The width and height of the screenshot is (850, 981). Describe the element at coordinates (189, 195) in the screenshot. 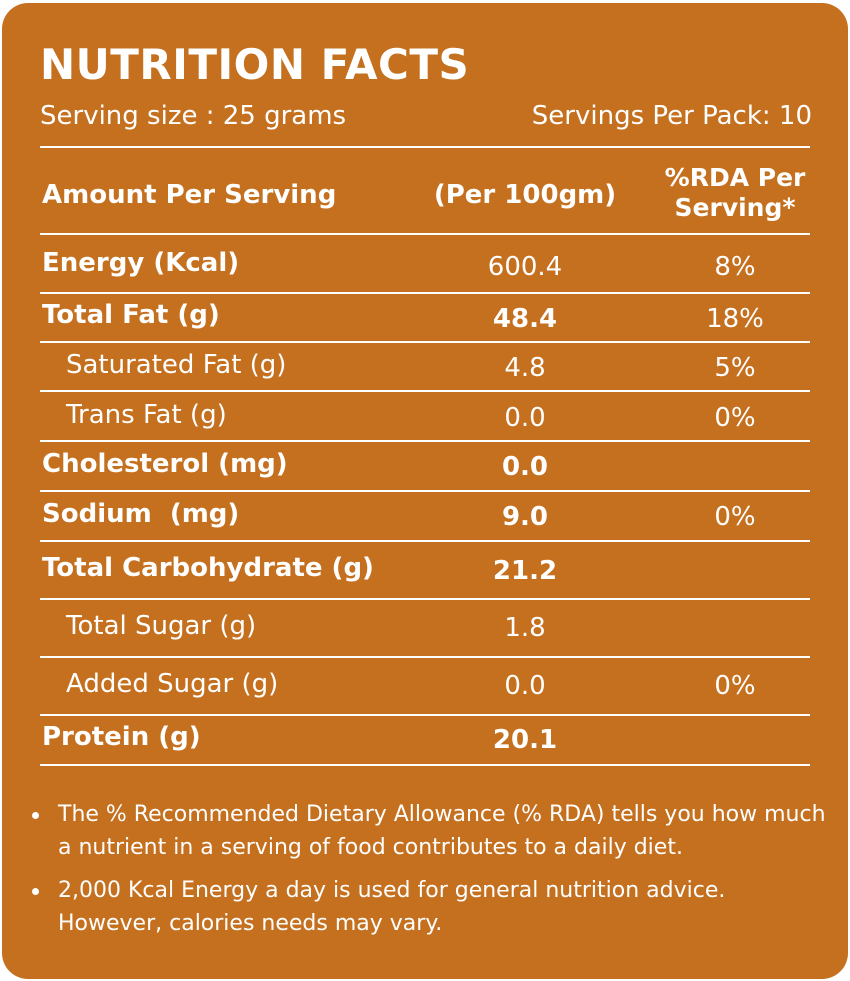

I see `header-amount-per-serving: Amount Per Serving` at that location.